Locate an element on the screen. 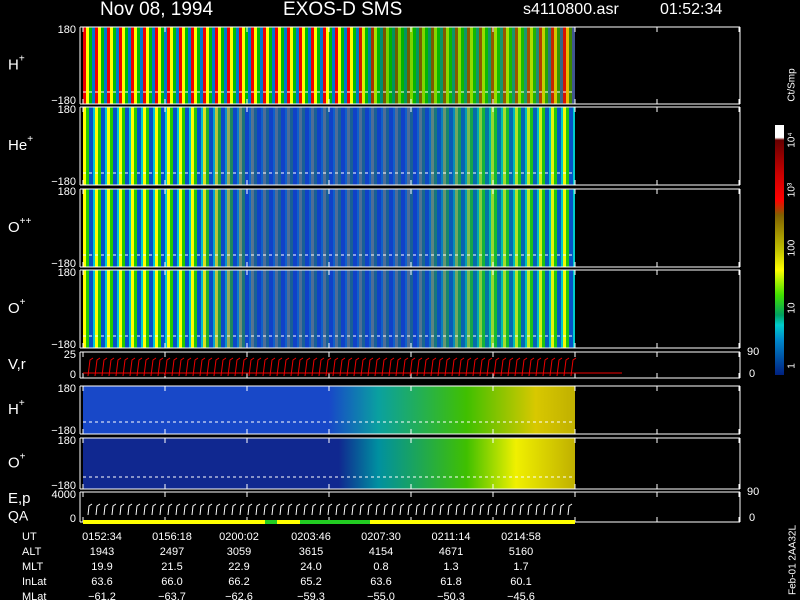 The height and width of the screenshot is (600, 800). colorbar-label: 100 is located at coordinates (792, 247).